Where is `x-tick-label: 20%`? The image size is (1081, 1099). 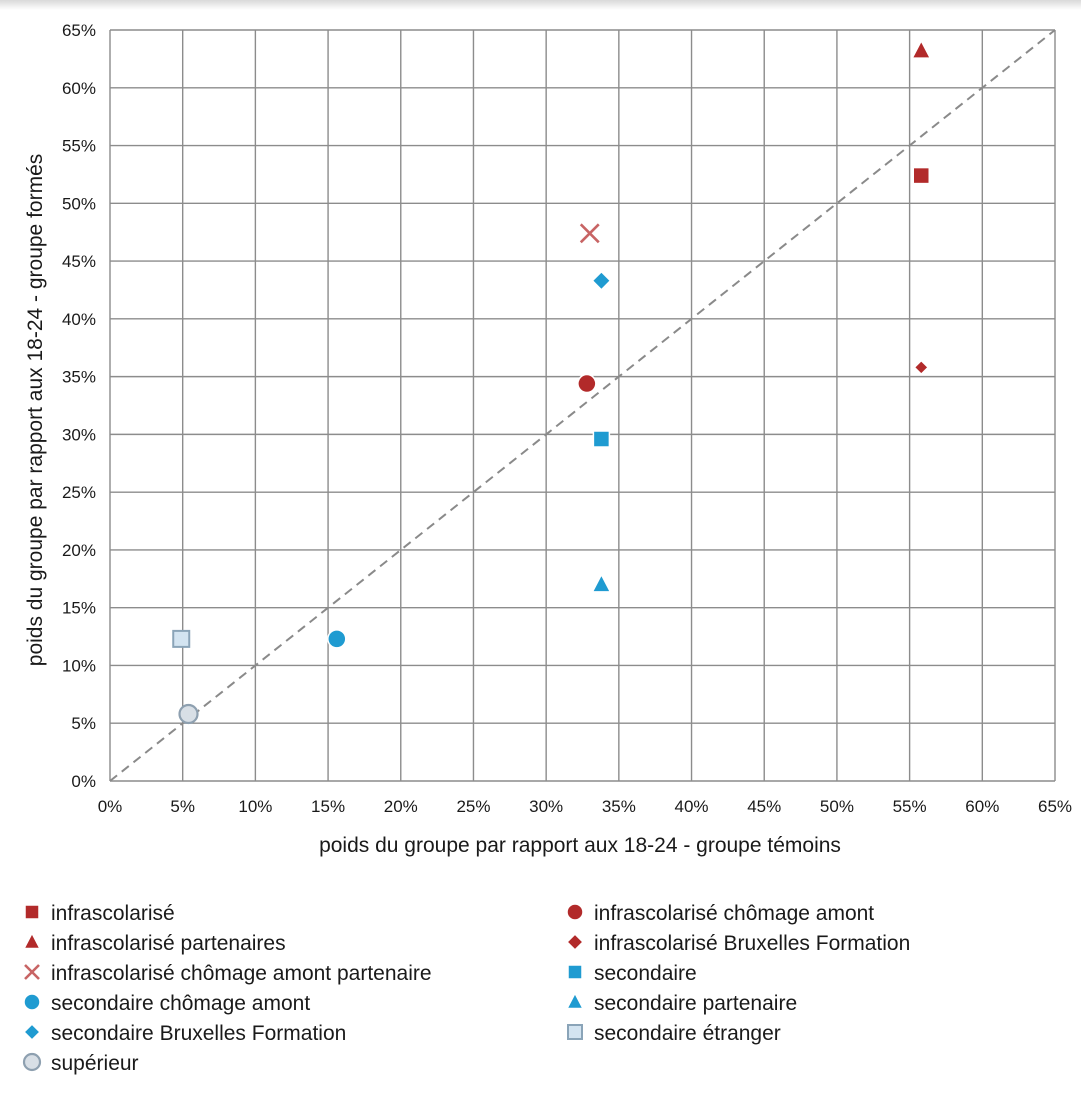
x-tick-label: 20% is located at coordinates (401, 806).